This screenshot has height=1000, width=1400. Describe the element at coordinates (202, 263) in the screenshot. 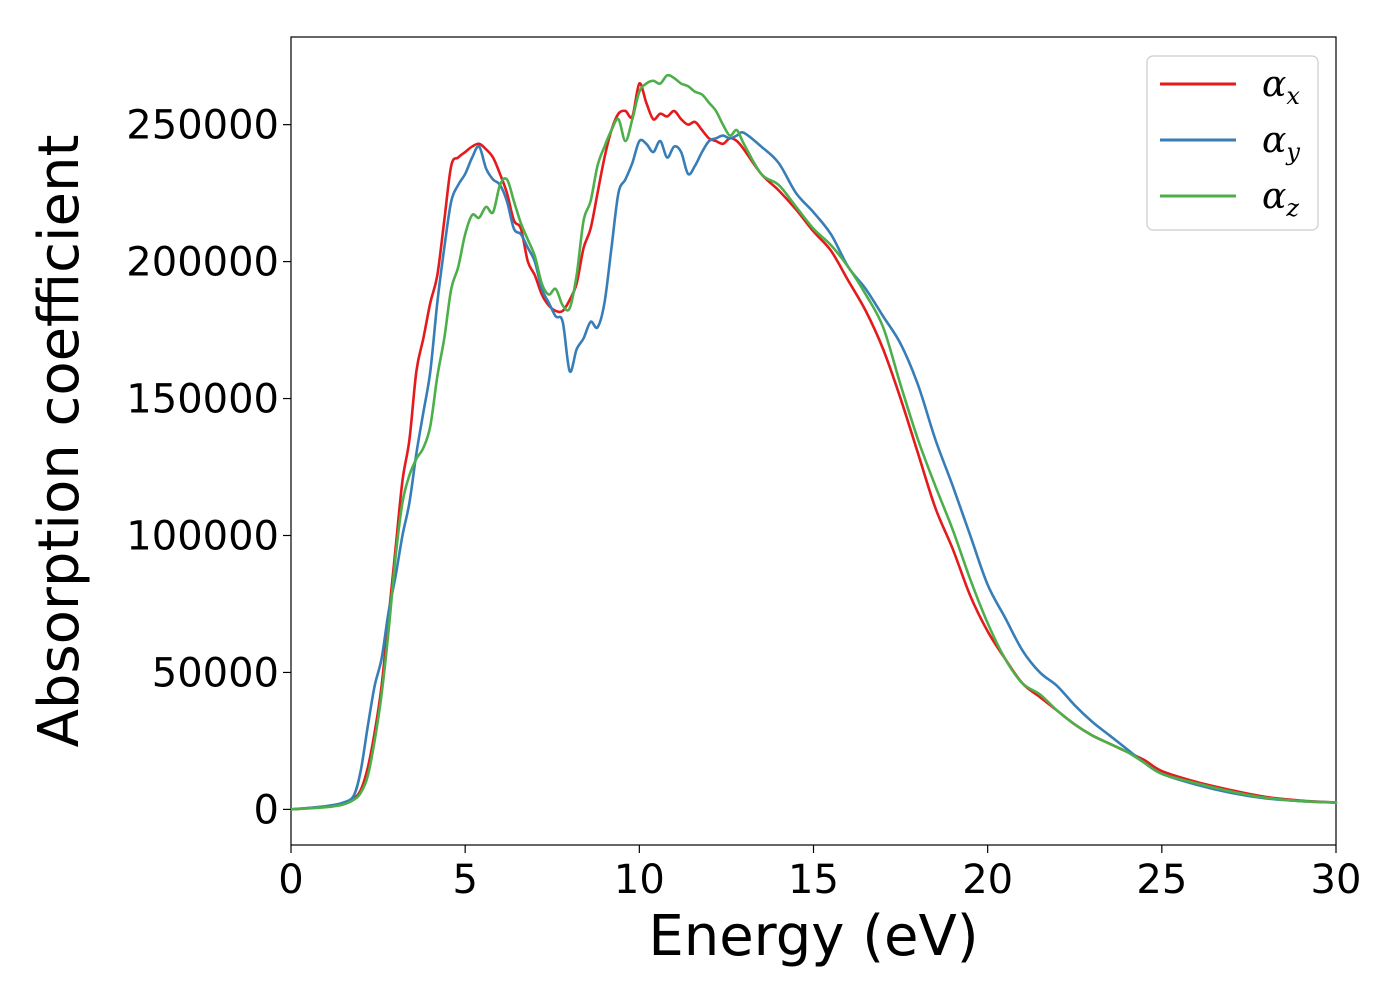

I see `y-tick-label: 200000` at that location.